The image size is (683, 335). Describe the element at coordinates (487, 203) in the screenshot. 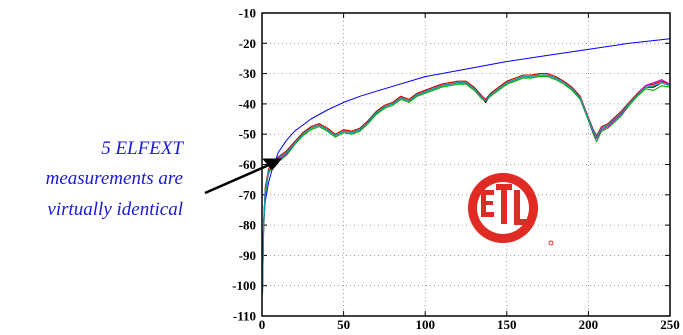

I see `logo-letter-e` at that location.